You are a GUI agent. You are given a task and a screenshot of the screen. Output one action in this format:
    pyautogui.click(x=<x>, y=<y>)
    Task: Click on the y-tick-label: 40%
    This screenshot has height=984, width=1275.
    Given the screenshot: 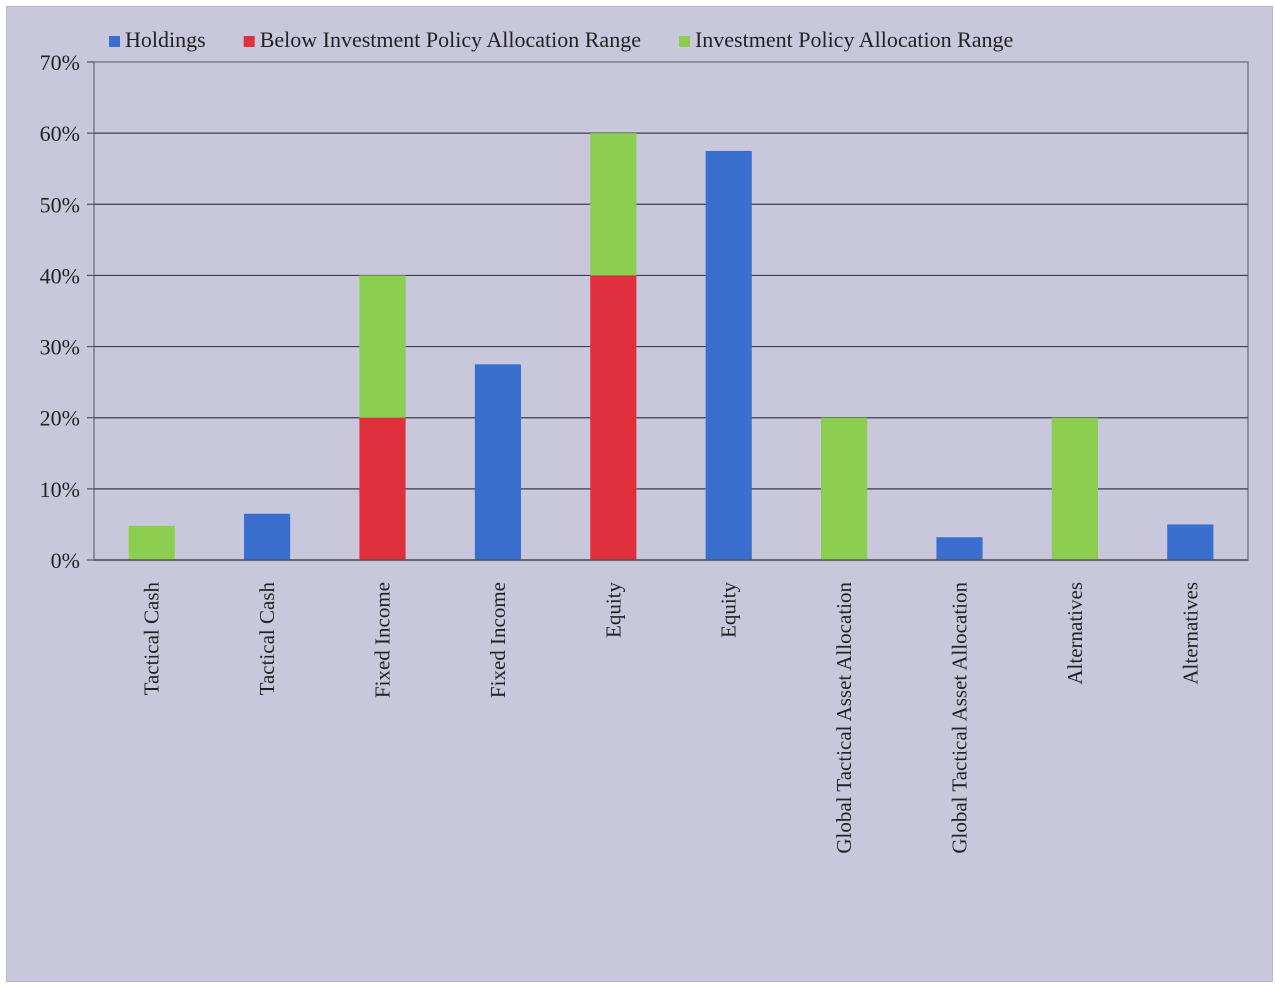 What is the action you would take?
    pyautogui.click(x=60, y=275)
    